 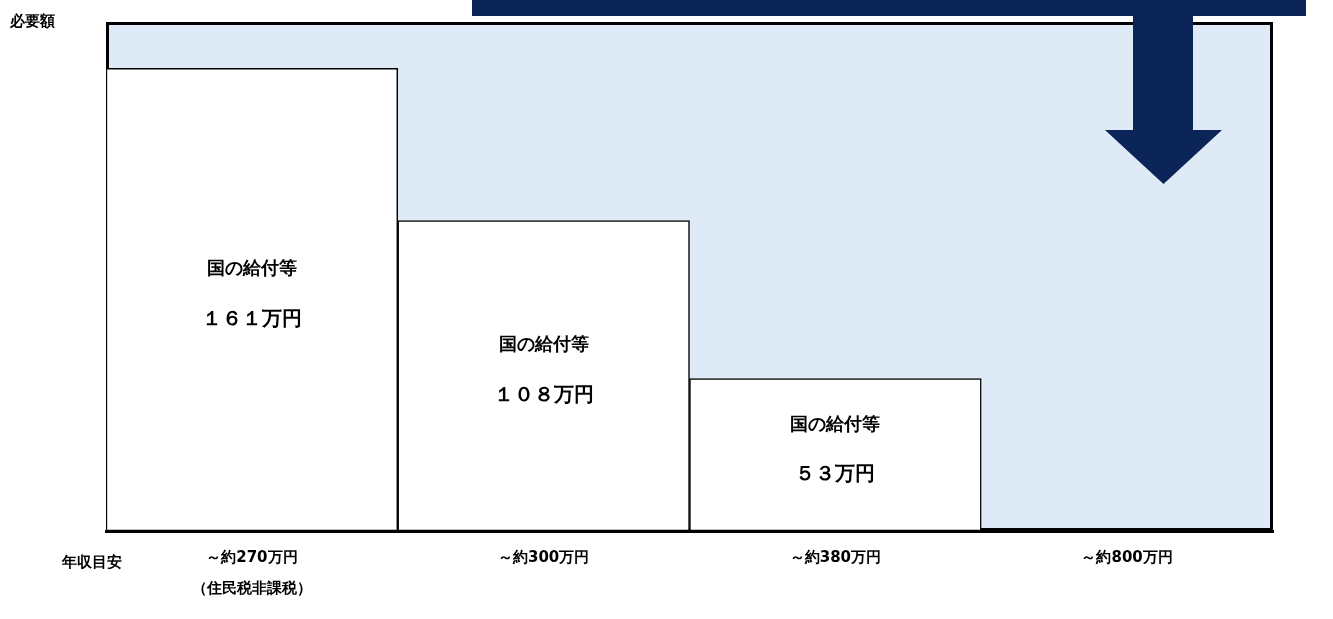 I want to click on series-label: 国の給付等, so click(x=835, y=423).